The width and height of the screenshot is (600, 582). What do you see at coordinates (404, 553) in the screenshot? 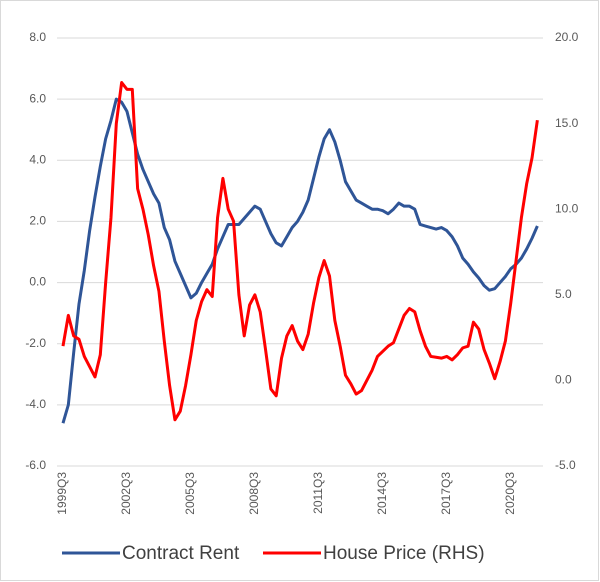
I see `legend-label: House Price (RHS)` at bounding box center [404, 553].